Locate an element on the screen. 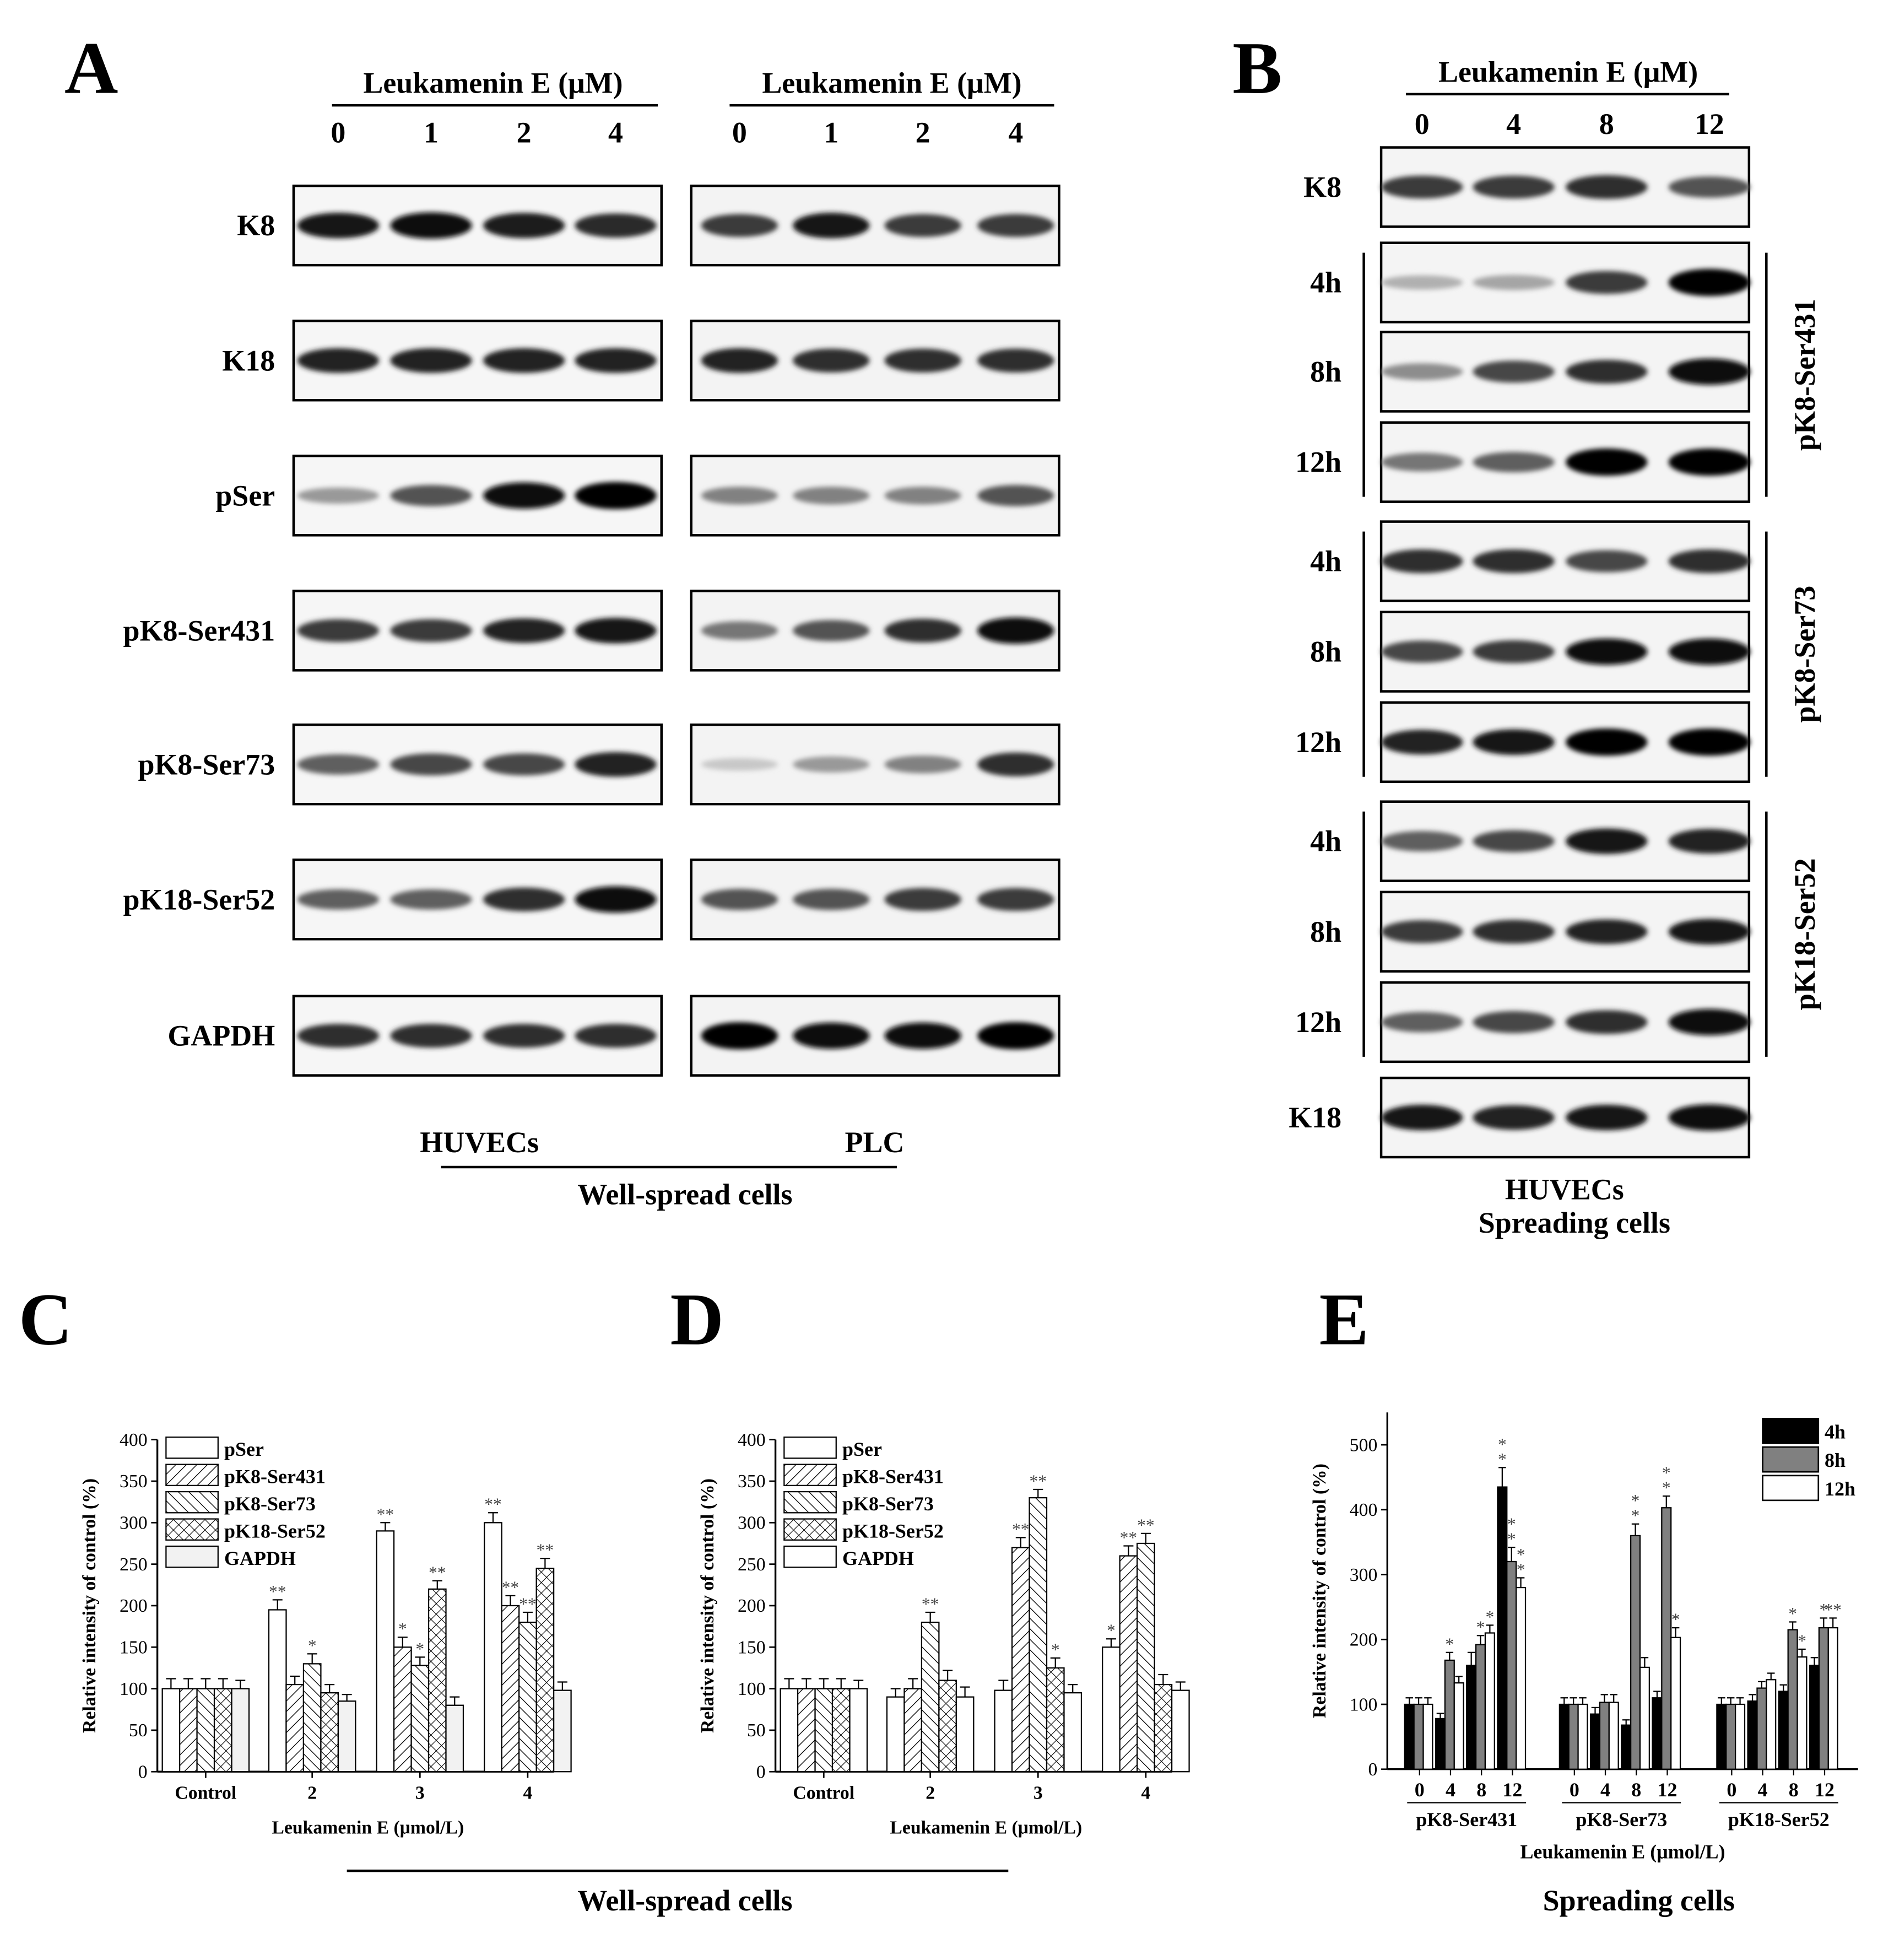 Image resolution: width=1894 pixels, height=1960 pixels. panel-a-row-label: pK18-Ser52 is located at coordinates (199, 899).